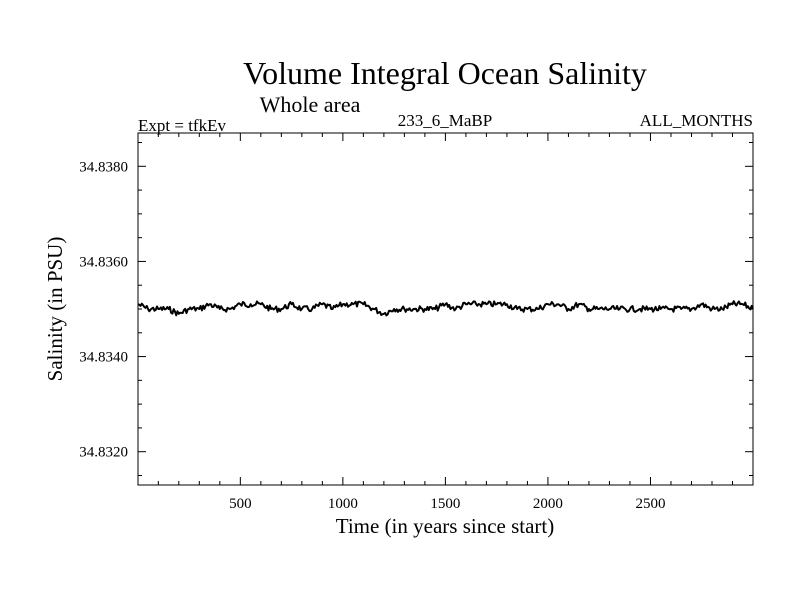 This screenshot has width=800, height=600. I want to click on experiment-label: Expt = tfkEv, so click(182, 125).